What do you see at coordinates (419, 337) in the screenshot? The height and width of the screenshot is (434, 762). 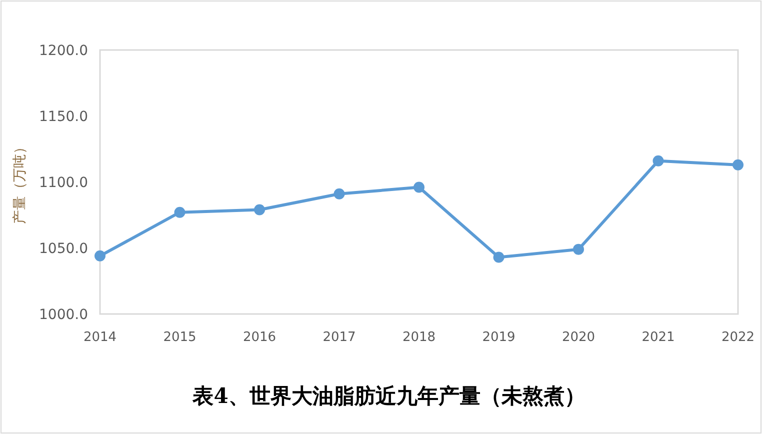 I see `x-tick-label: 2018` at bounding box center [419, 337].